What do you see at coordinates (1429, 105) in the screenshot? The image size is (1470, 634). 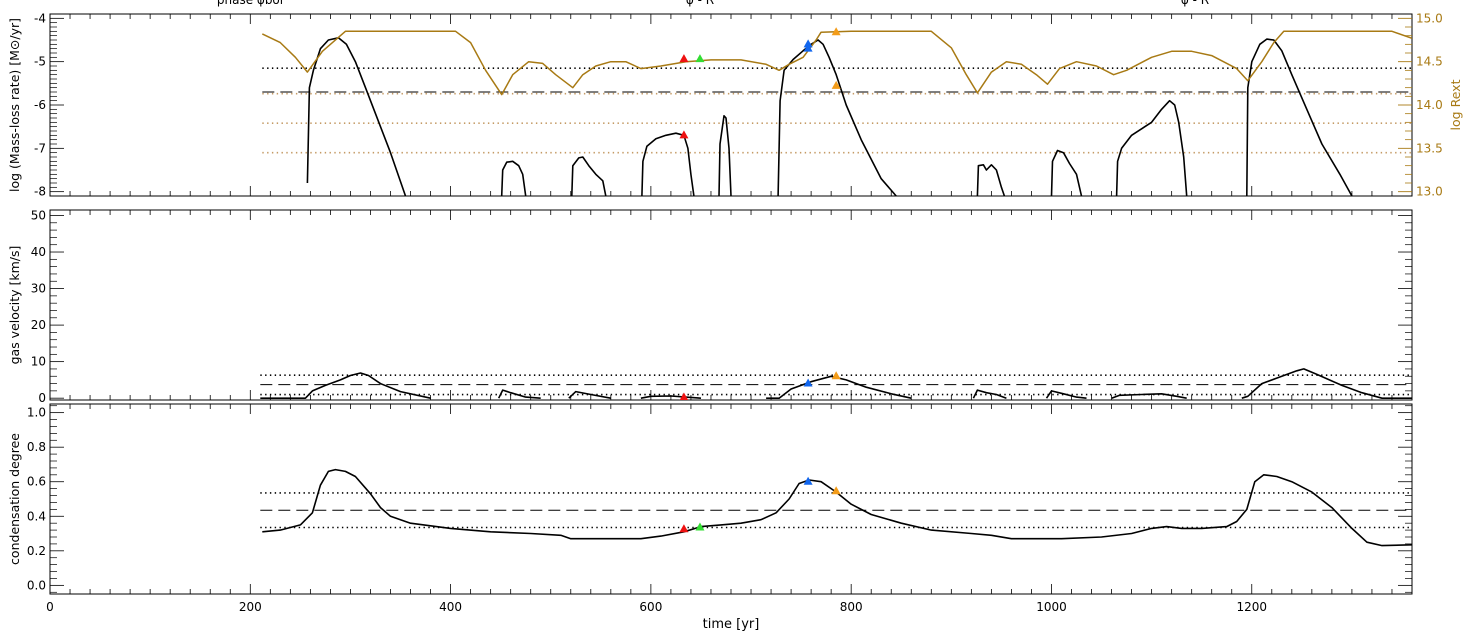 I see `y2-tick-label: 14.0` at bounding box center [1429, 105].